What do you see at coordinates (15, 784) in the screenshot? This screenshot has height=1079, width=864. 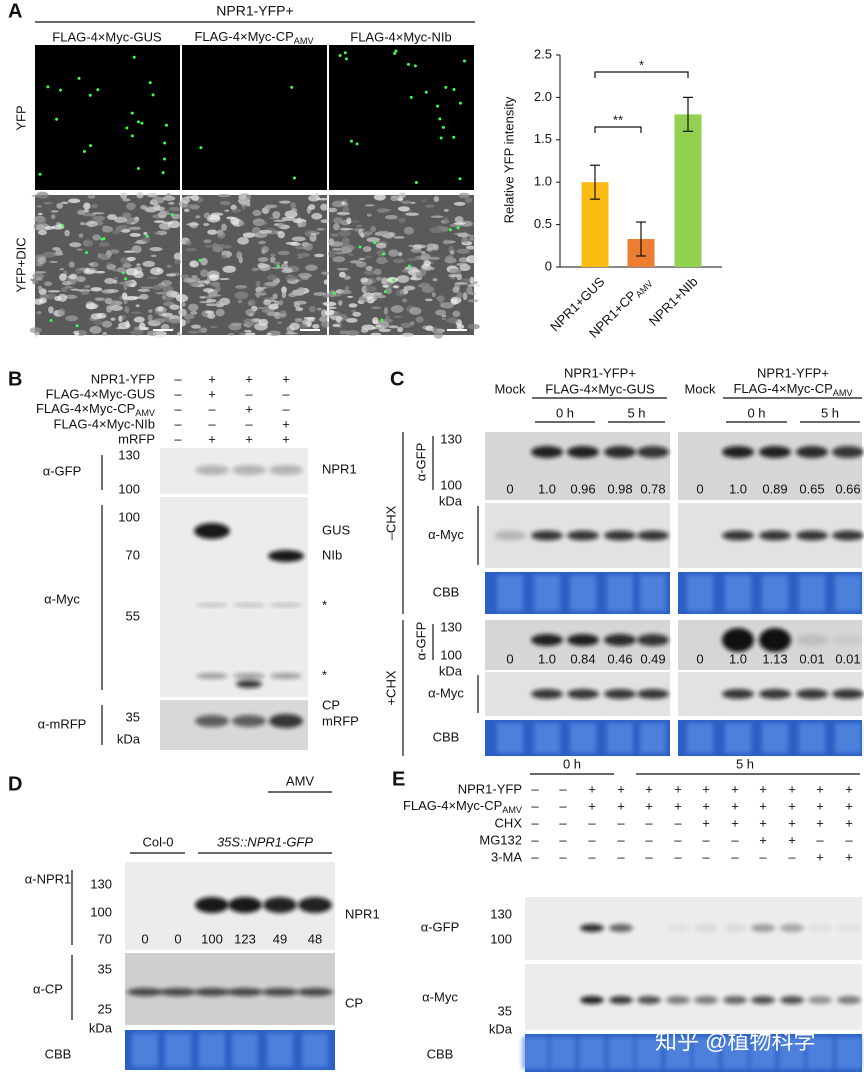 I see `panel-label: D` at bounding box center [15, 784].